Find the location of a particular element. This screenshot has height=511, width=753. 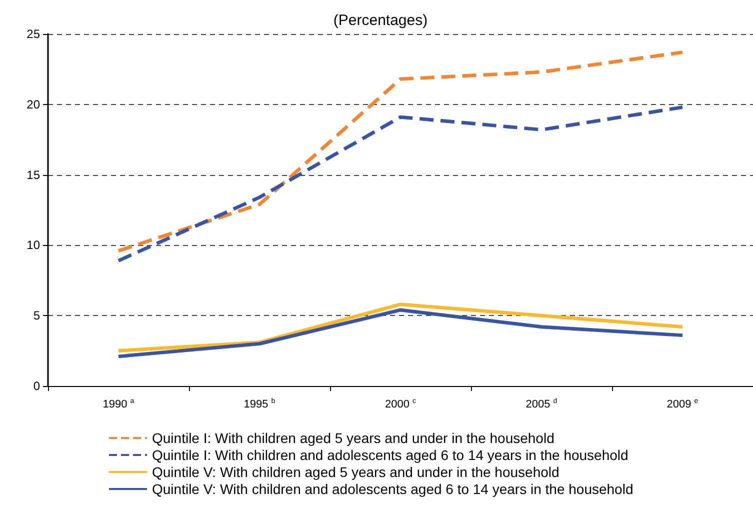

y-tick-label: 15 is located at coordinates (33, 175).